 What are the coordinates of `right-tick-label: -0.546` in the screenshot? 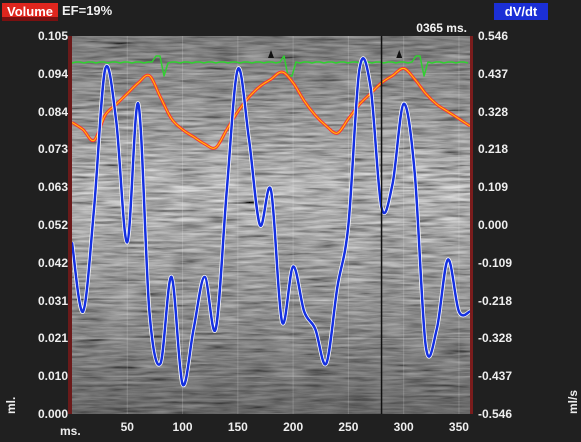 It's located at (495, 414).